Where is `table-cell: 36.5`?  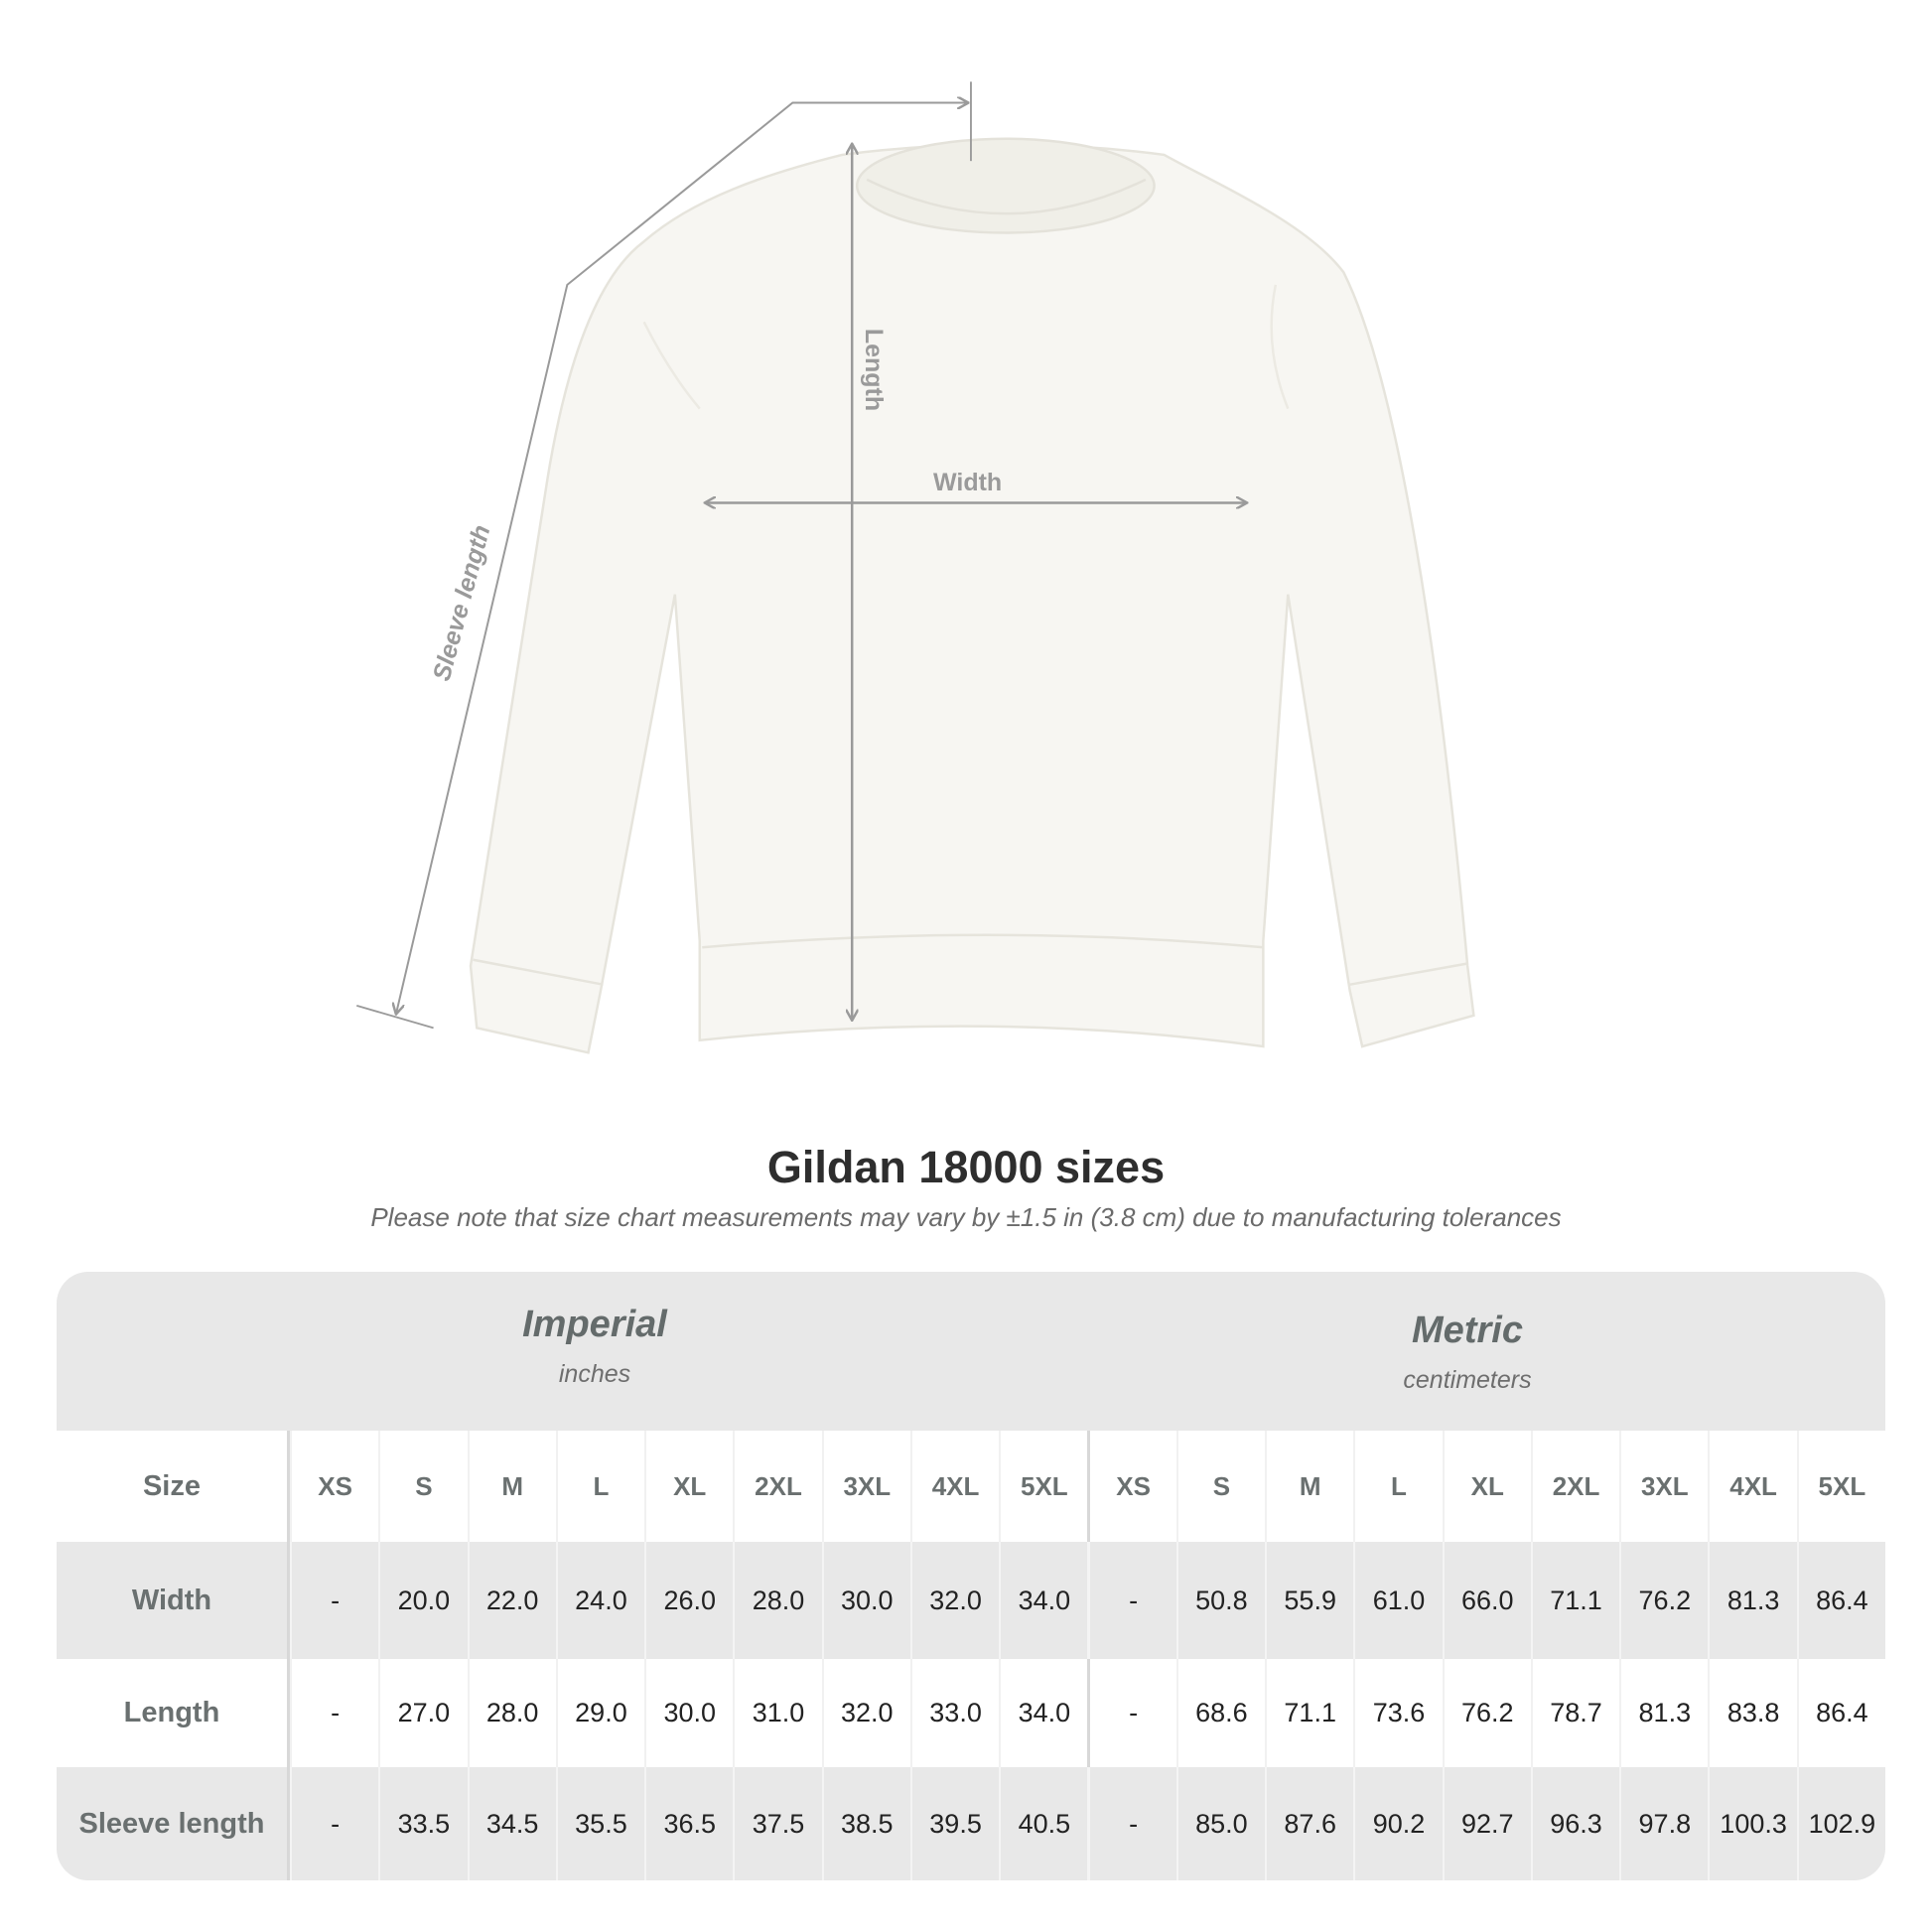
table-cell: 36.5 is located at coordinates (688, 1823).